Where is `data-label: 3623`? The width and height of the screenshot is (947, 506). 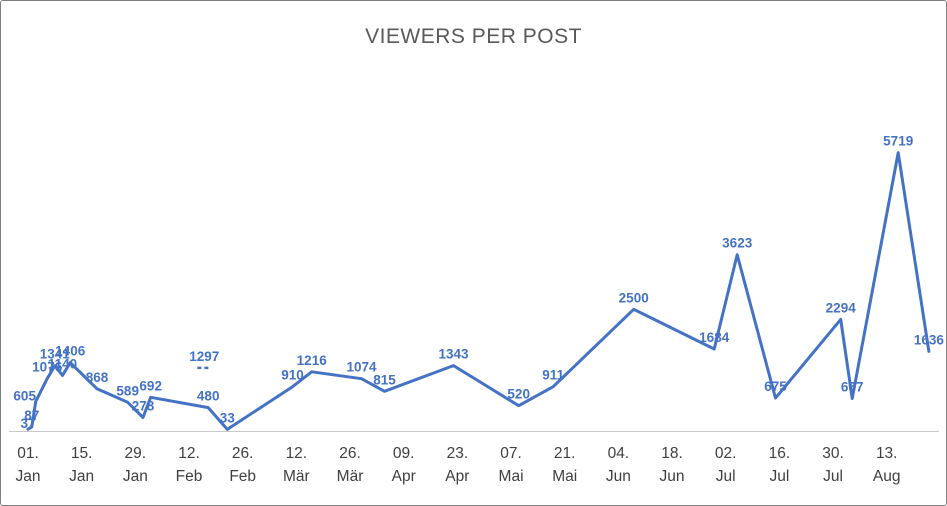
data-label: 3623 is located at coordinates (737, 243).